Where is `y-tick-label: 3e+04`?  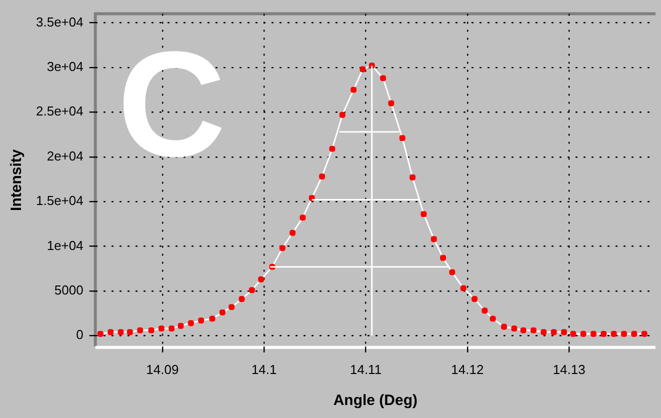
y-tick-label: 3e+04 is located at coordinates (65, 66).